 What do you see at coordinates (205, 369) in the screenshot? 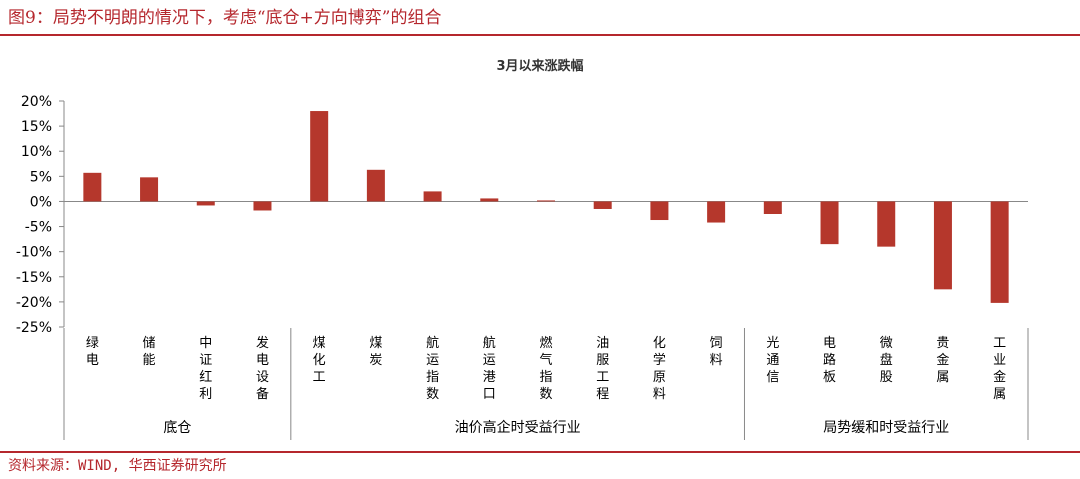
I see `x-tick-label: 中证红利` at bounding box center [205, 369].